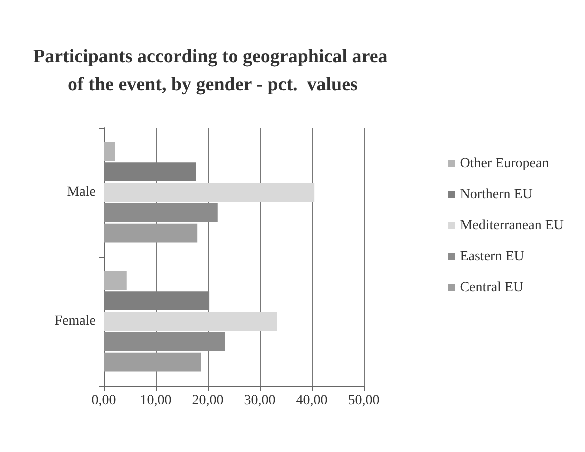  What do you see at coordinates (156, 401) in the screenshot?
I see `x-tick-label: 10,00` at bounding box center [156, 401].